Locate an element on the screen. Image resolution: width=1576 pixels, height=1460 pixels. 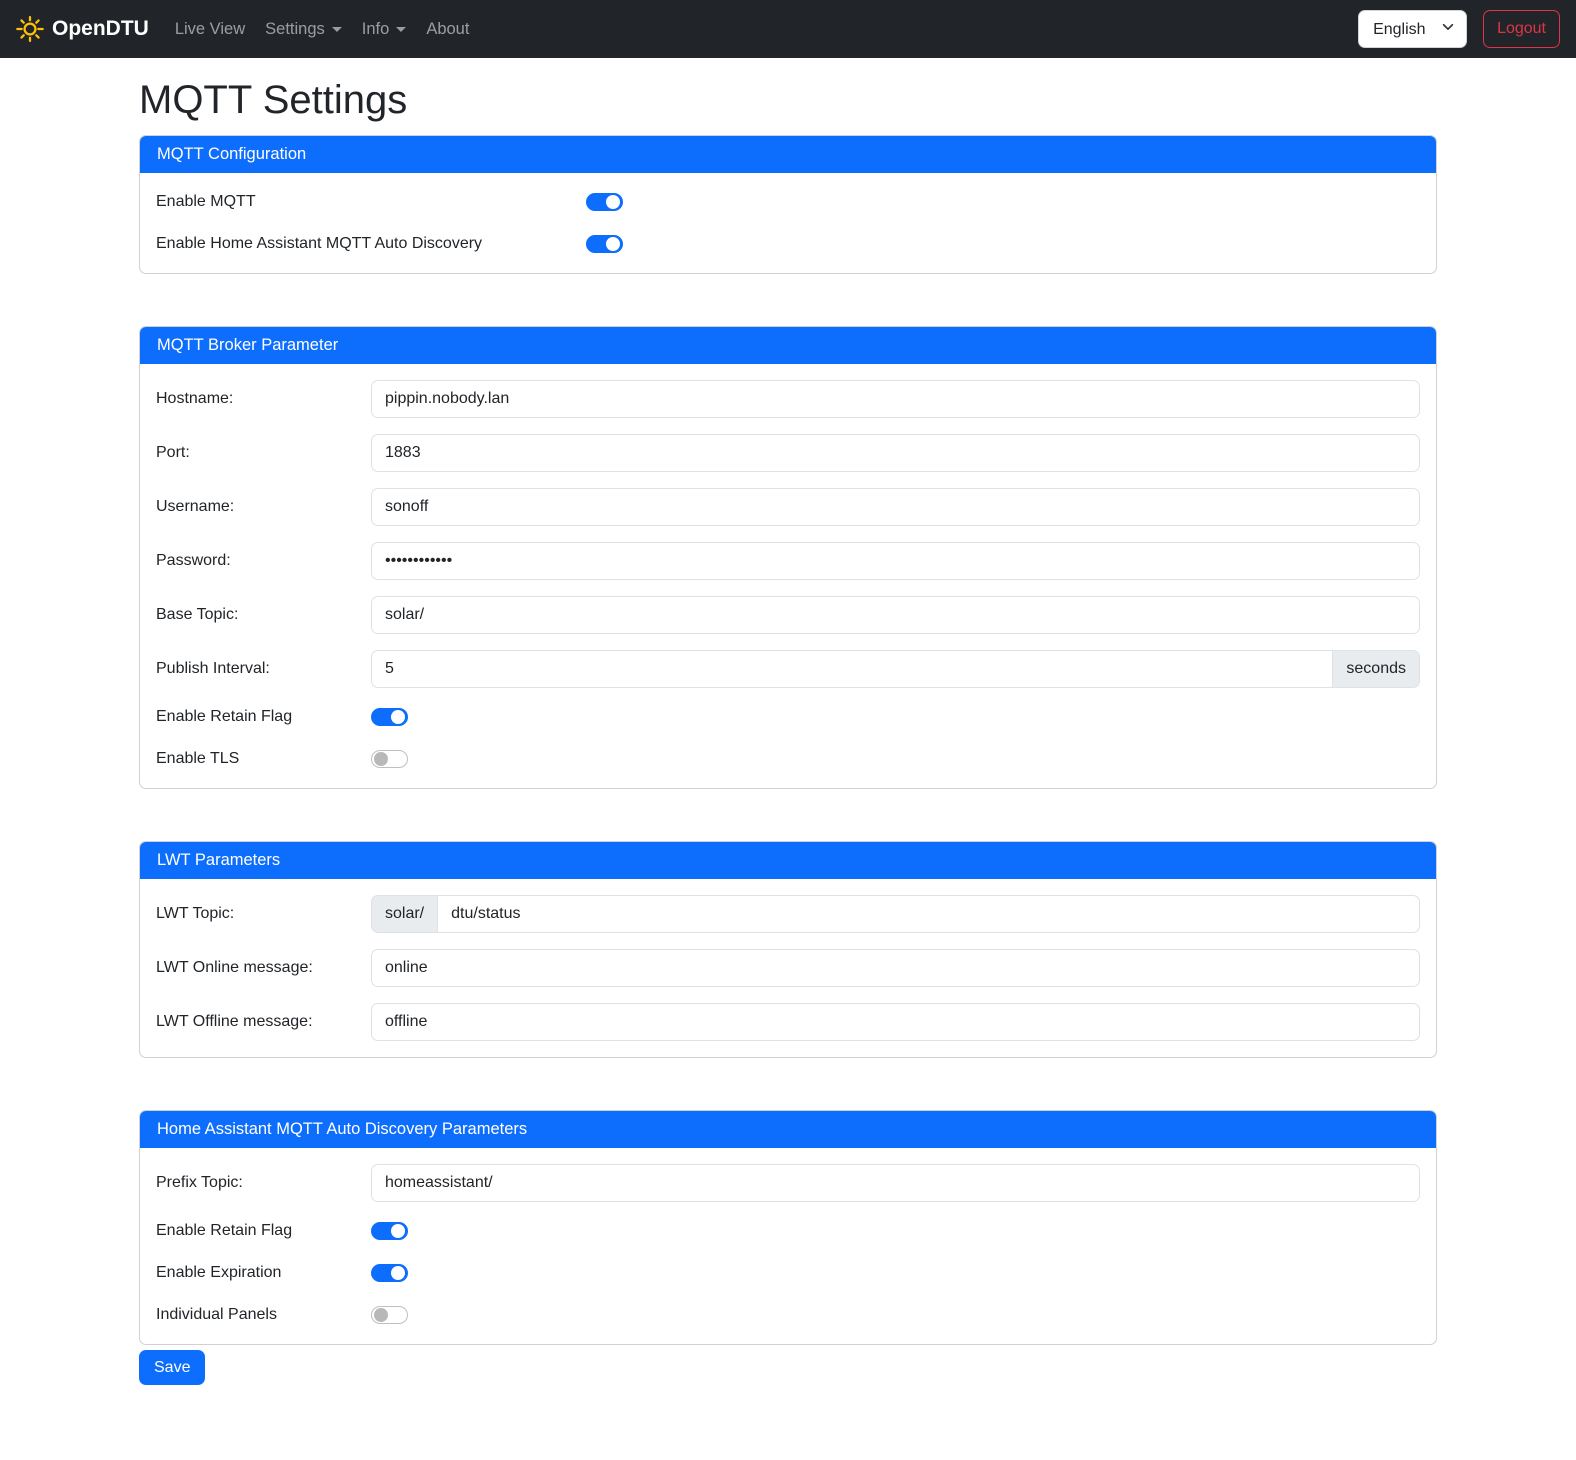
form-row-username: Username: is located at coordinates (788, 507).